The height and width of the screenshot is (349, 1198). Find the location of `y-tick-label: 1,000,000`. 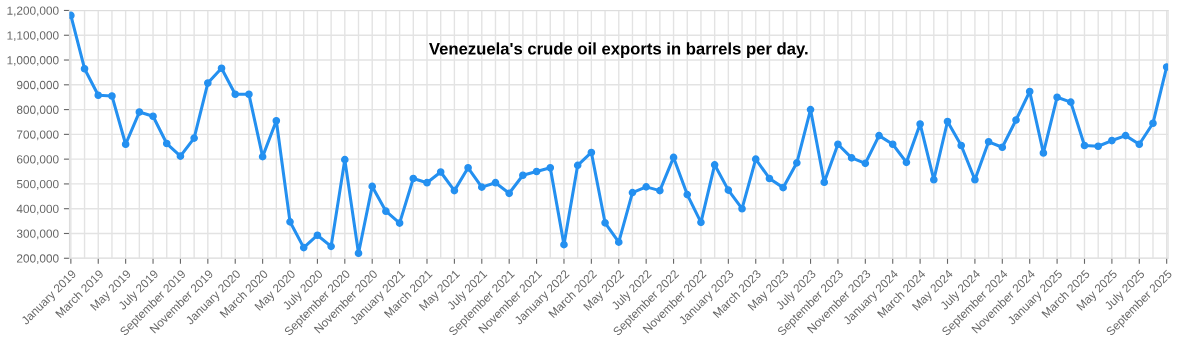

y-tick-label: 1,000,000 is located at coordinates (33, 61).